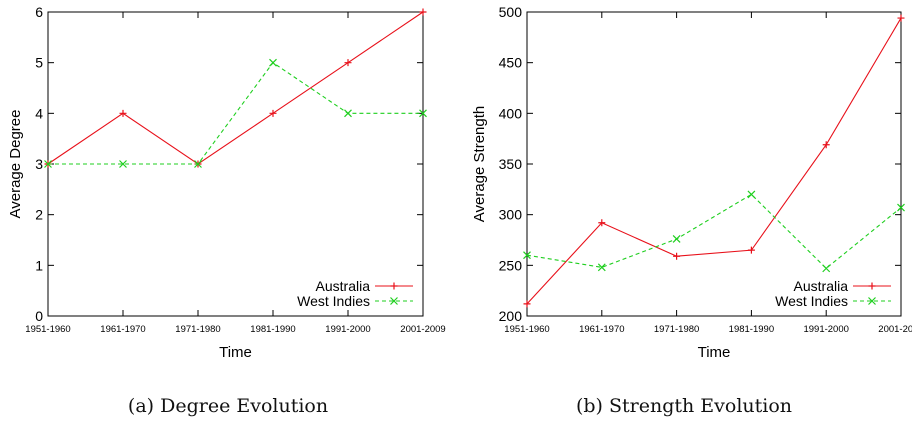 The height and width of the screenshot is (424, 912). Describe the element at coordinates (15, 164) in the screenshot. I see `y-axis-label: Average Degree` at that location.